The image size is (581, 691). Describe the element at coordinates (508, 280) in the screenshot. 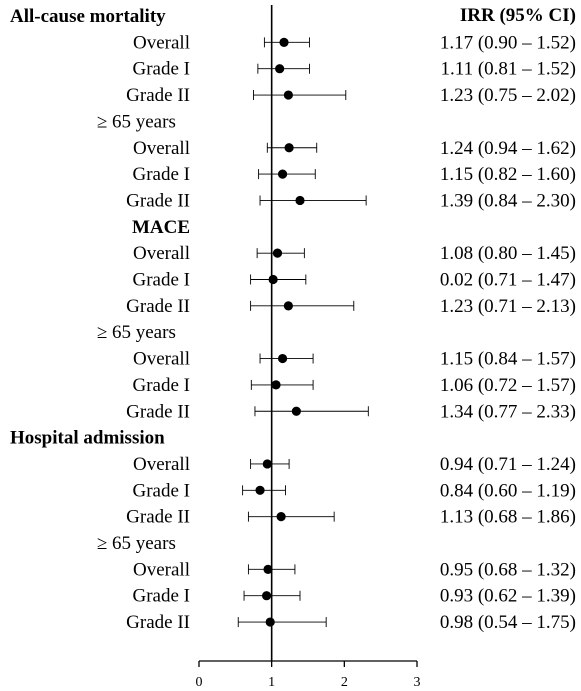

I see `ci-value: 0.02 (0.71 – 1.47)` at that location.